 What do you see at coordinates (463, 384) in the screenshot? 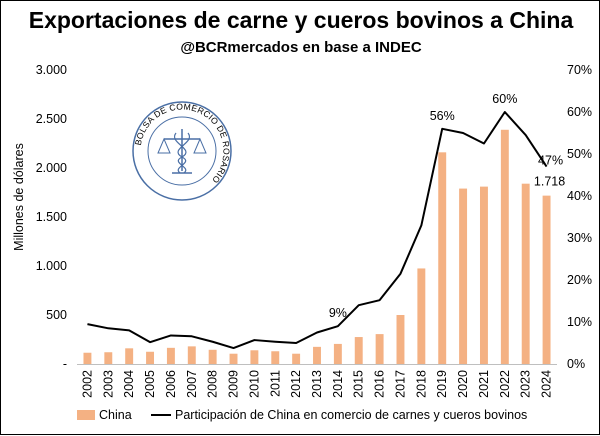
I see `x-tick-label: 2020` at bounding box center [463, 384].